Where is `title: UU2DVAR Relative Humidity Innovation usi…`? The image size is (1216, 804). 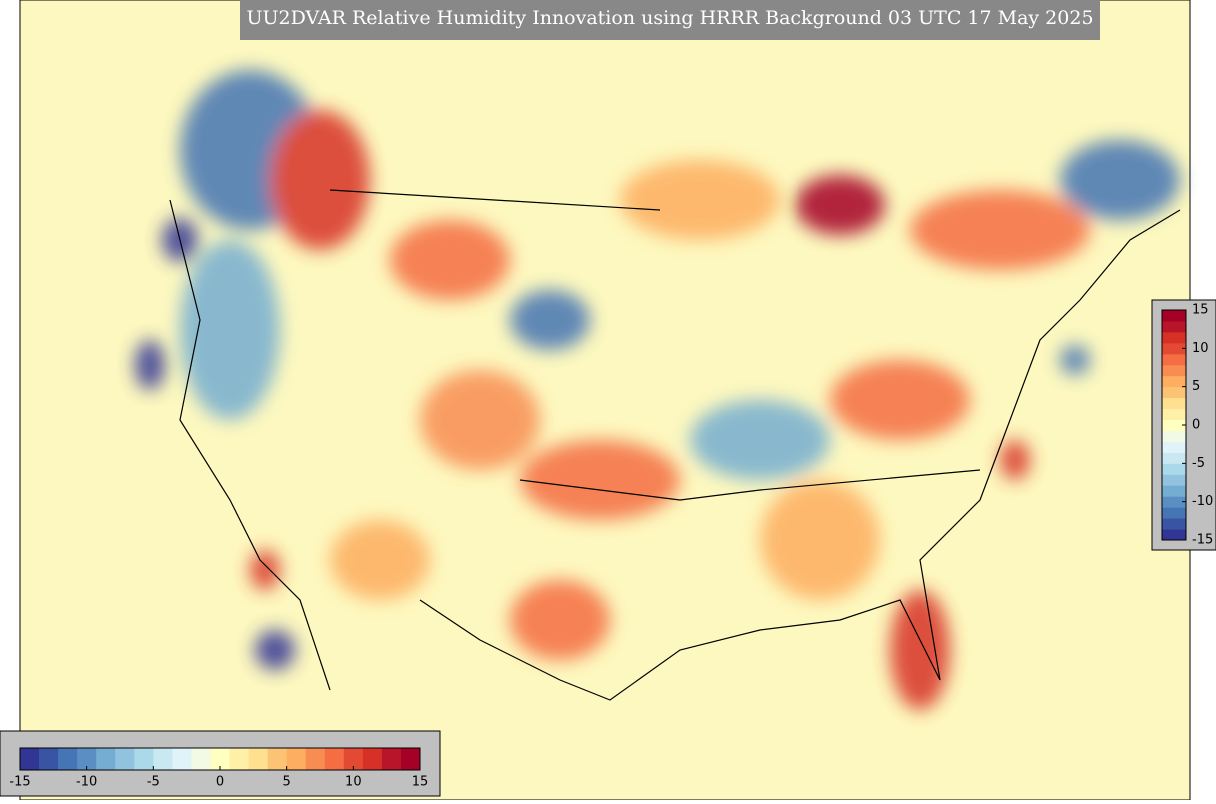
title: UU2DVAR Relative Humidity Innovation usi… is located at coordinates (669, 18).